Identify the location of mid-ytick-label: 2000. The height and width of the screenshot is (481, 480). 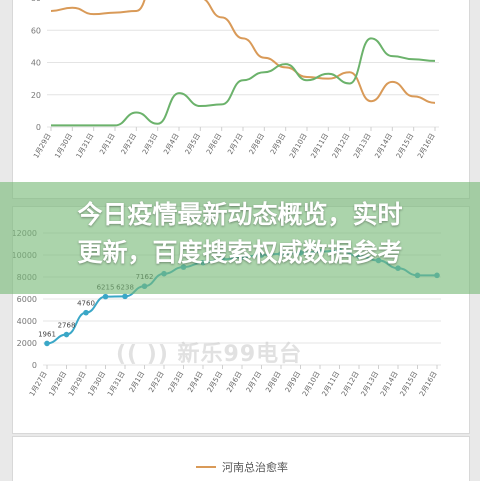
(27, 343).